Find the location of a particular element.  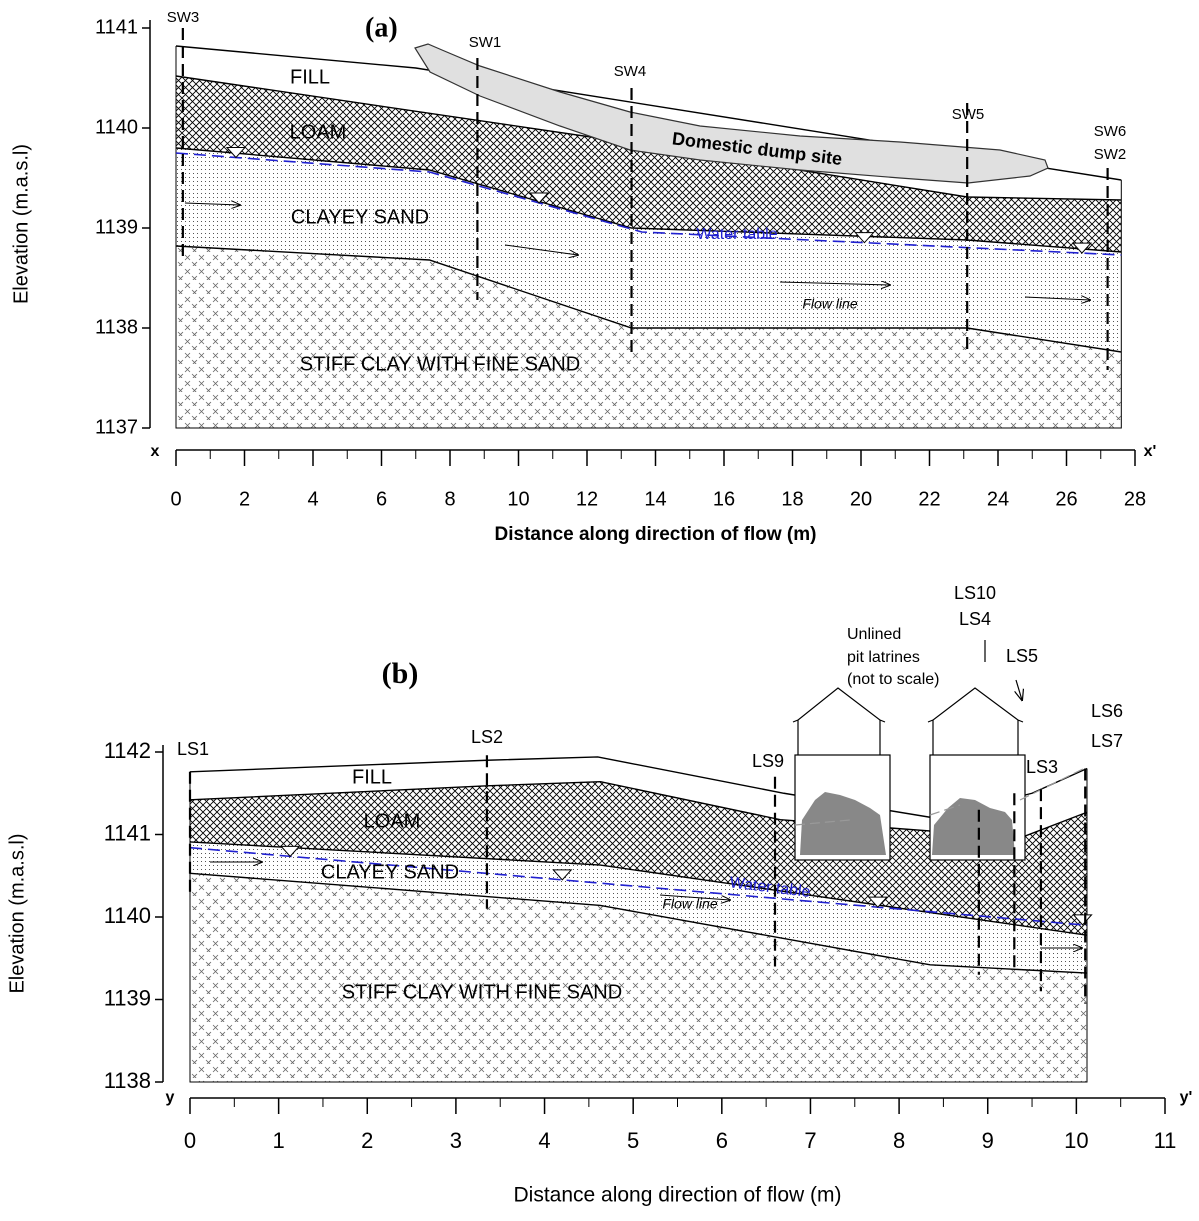

x-tick-label: 24 is located at coordinates (998, 499).